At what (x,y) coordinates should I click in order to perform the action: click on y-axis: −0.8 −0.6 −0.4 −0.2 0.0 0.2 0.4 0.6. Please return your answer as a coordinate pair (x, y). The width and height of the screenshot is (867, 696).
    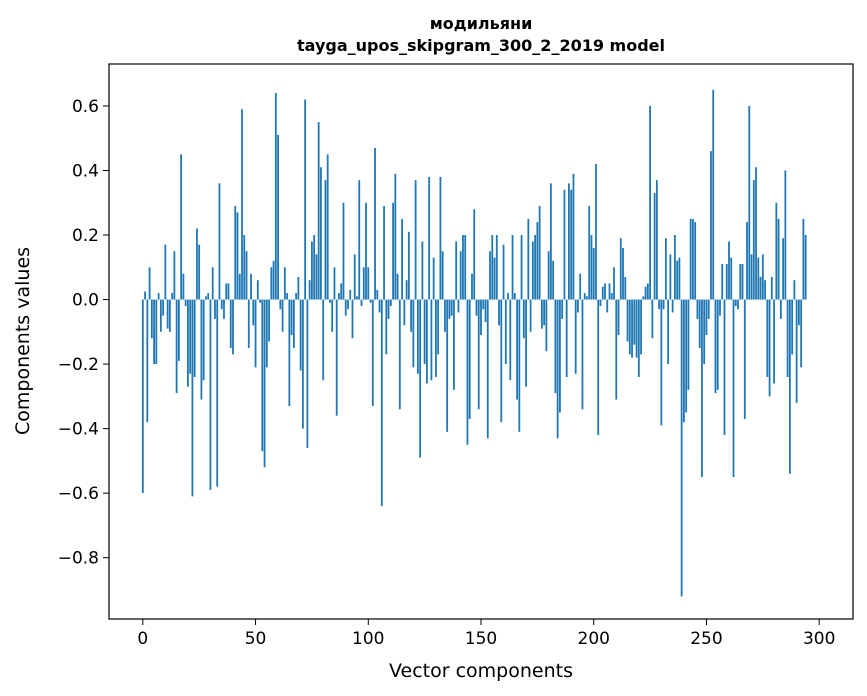
    Looking at the image, I should click on (83, 333).